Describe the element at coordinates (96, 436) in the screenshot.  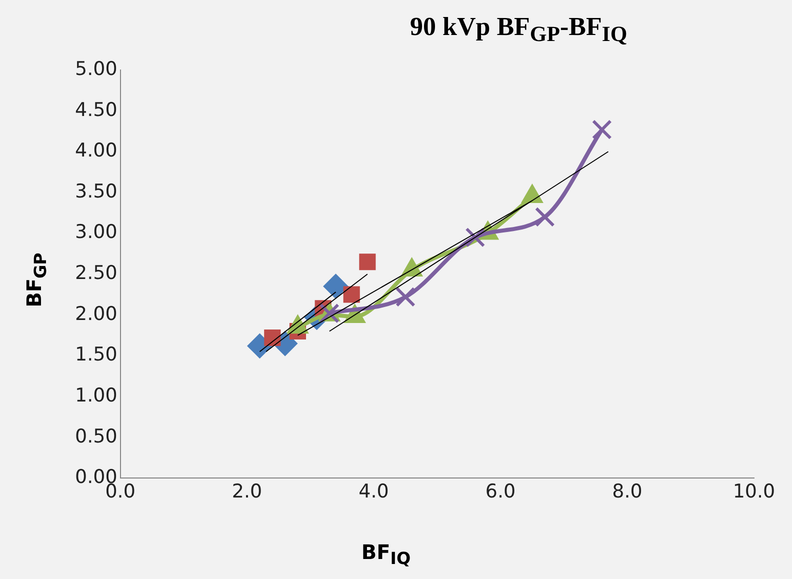
I see `y-tick-label: 0.50` at that location.